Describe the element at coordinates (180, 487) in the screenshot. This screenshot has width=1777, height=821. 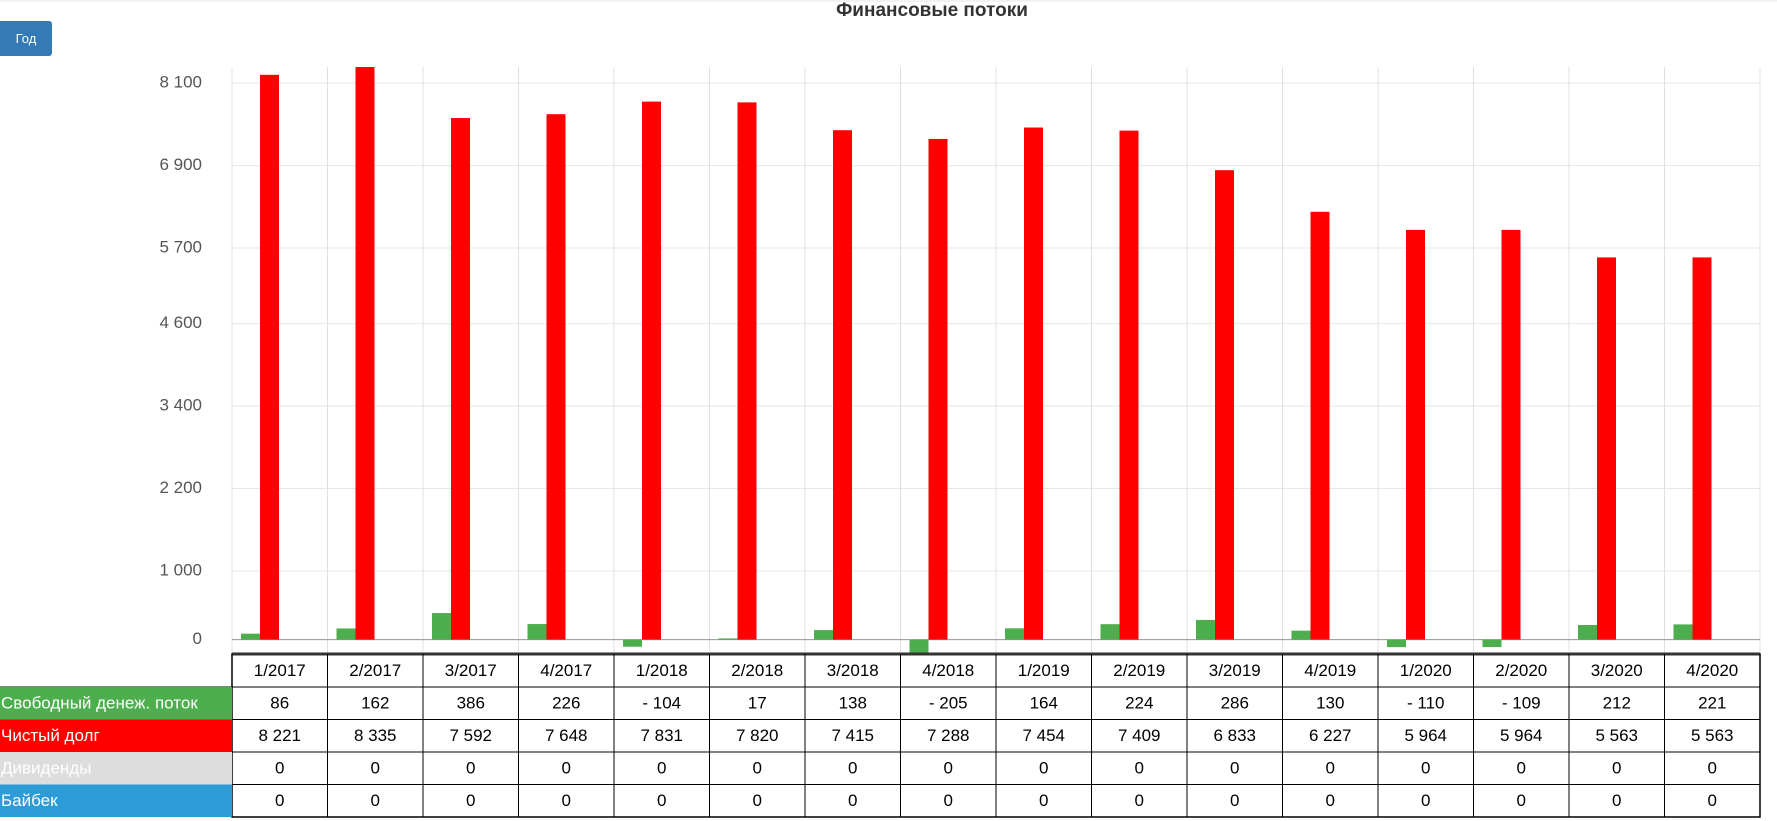
I see `y-tick-label: 2 200` at that location.